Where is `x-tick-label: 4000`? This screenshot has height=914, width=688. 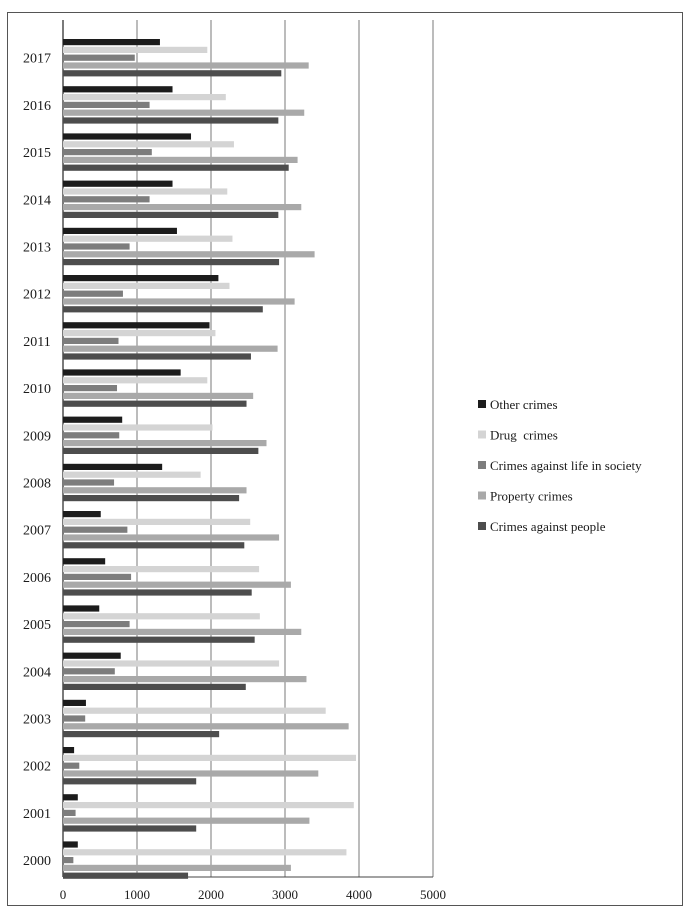
x-tick-label: 4000 is located at coordinates (359, 894).